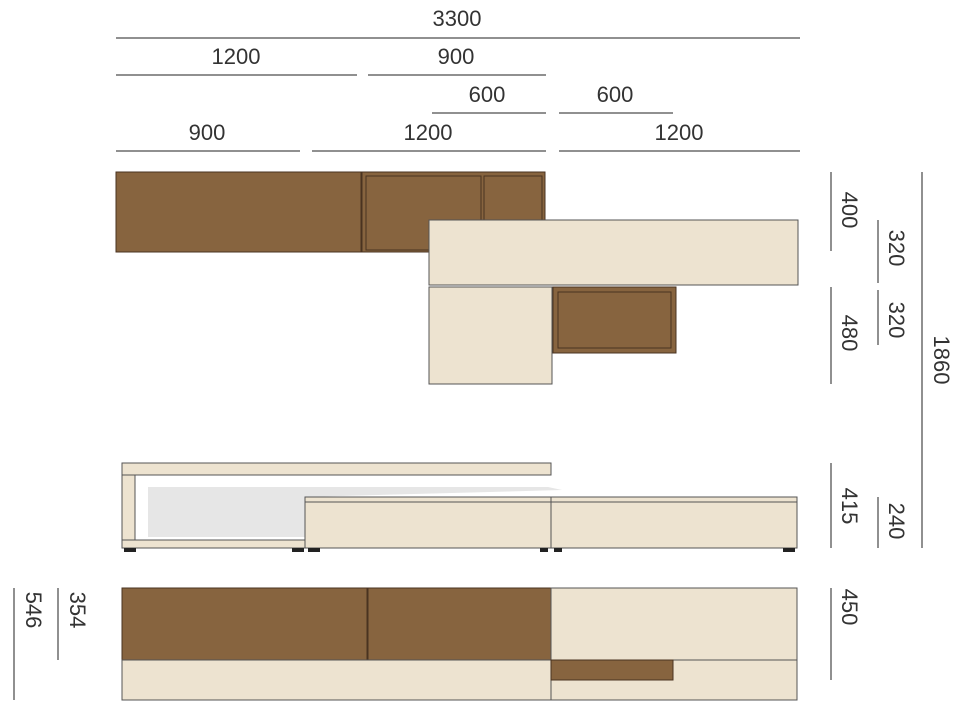 This screenshot has height=724, width=970. Describe the element at coordinates (459, 507) in the screenshot. I see `side-view` at that location.